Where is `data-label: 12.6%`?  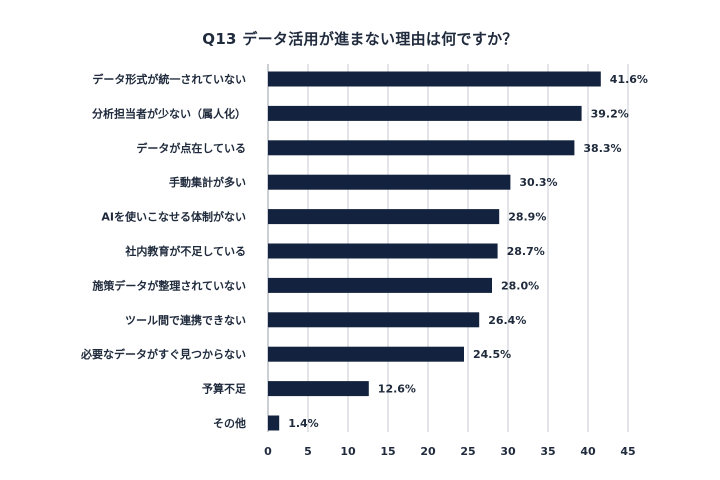
data-label: 12.6% is located at coordinates (397, 389).